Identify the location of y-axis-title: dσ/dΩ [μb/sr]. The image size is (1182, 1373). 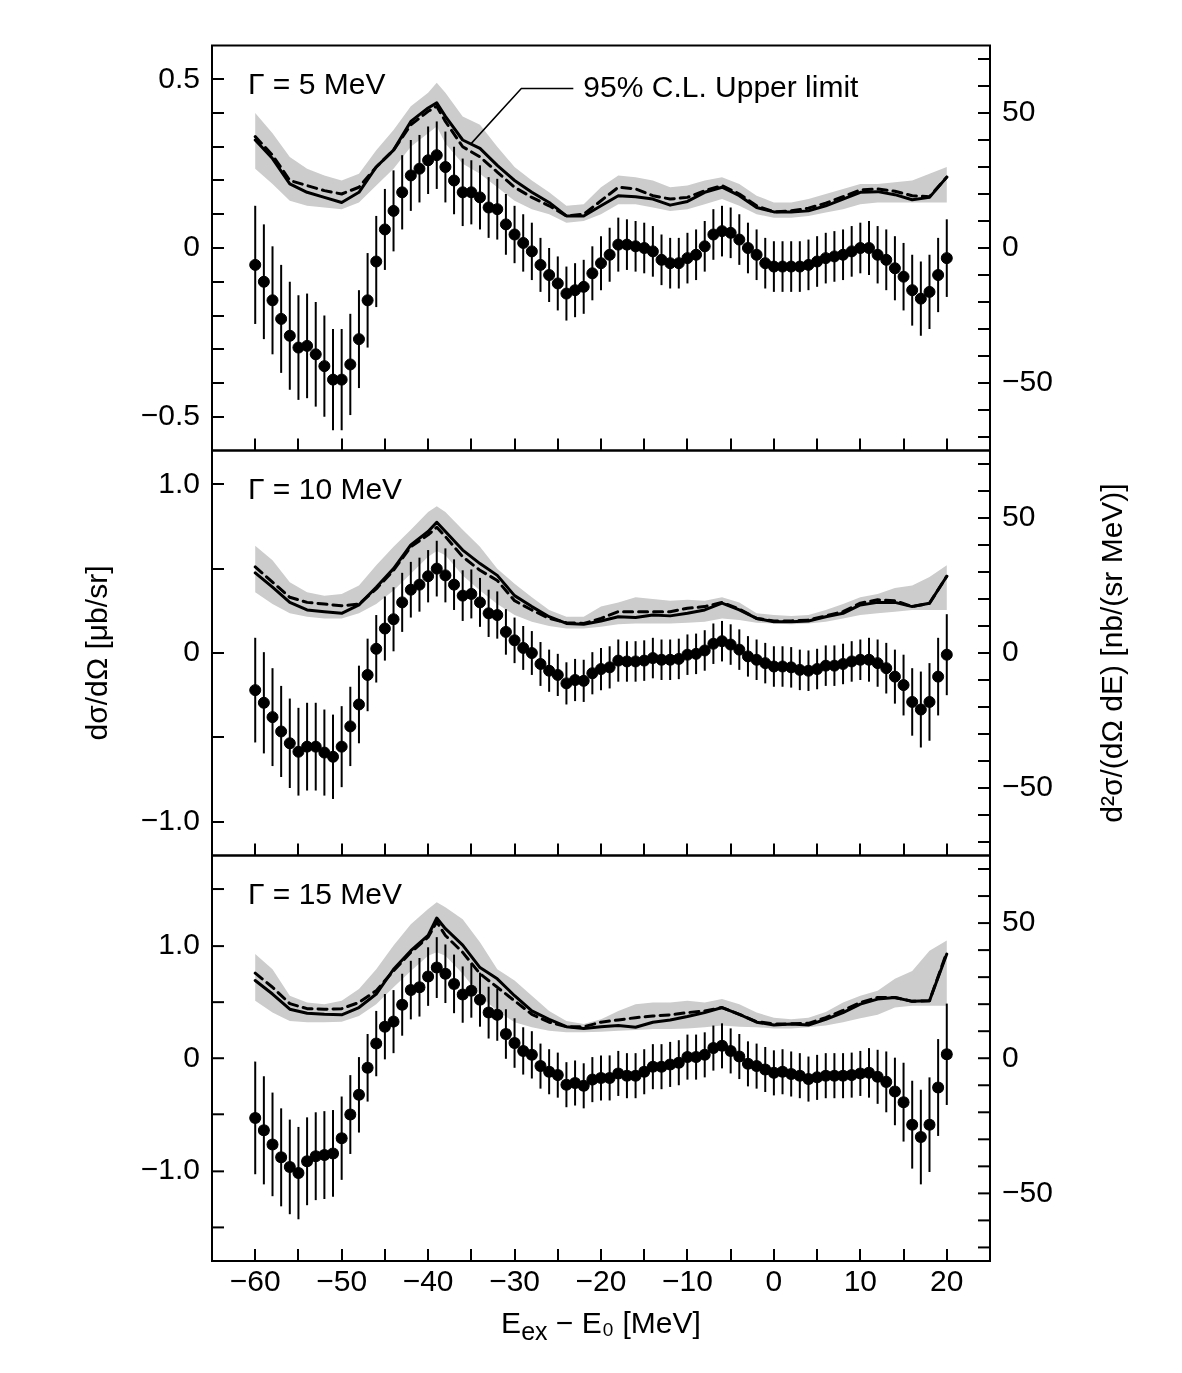
(97, 652).